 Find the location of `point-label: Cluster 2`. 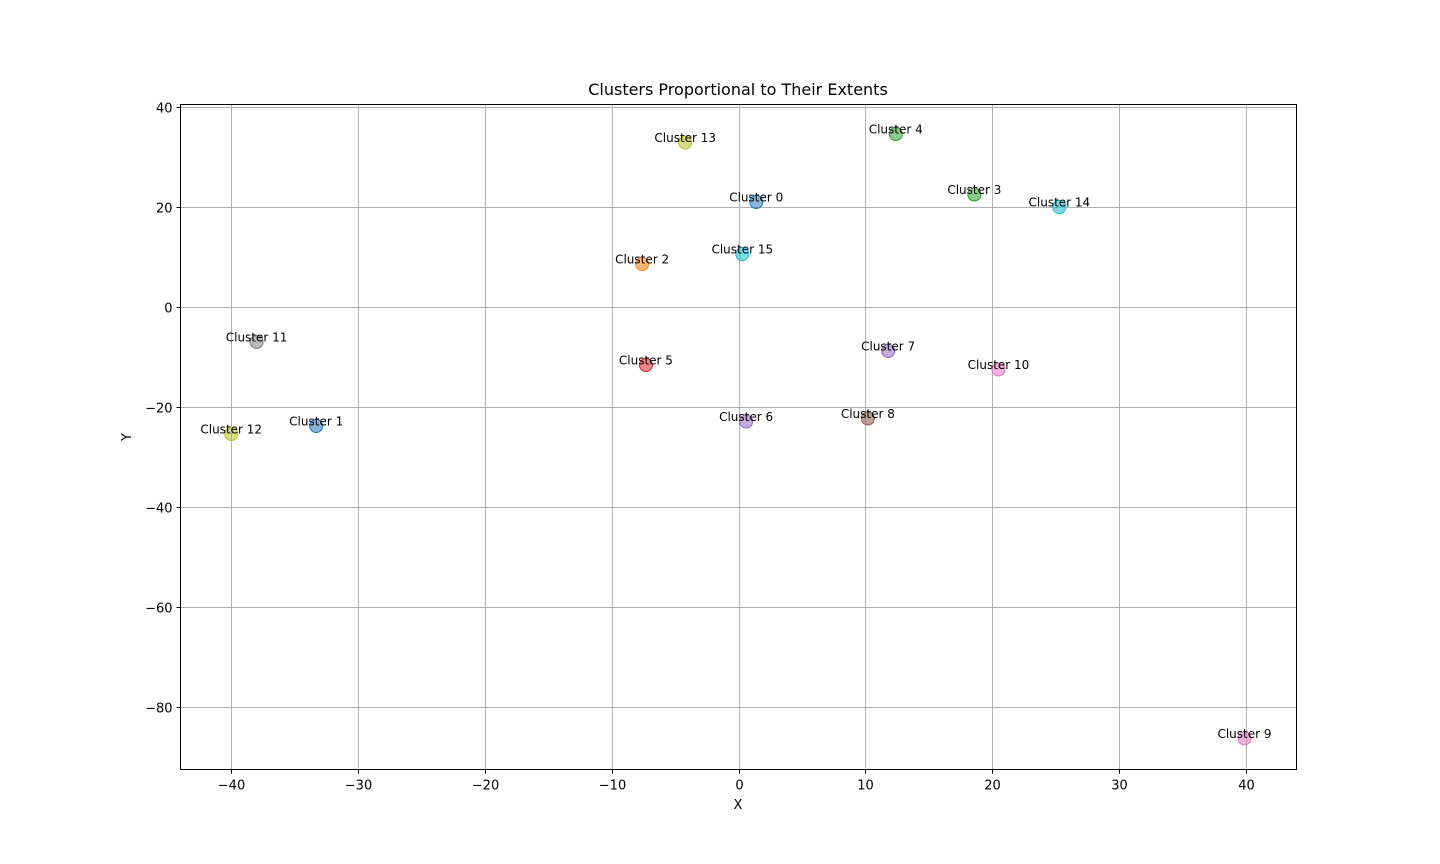

point-label: Cluster 2 is located at coordinates (642, 260).